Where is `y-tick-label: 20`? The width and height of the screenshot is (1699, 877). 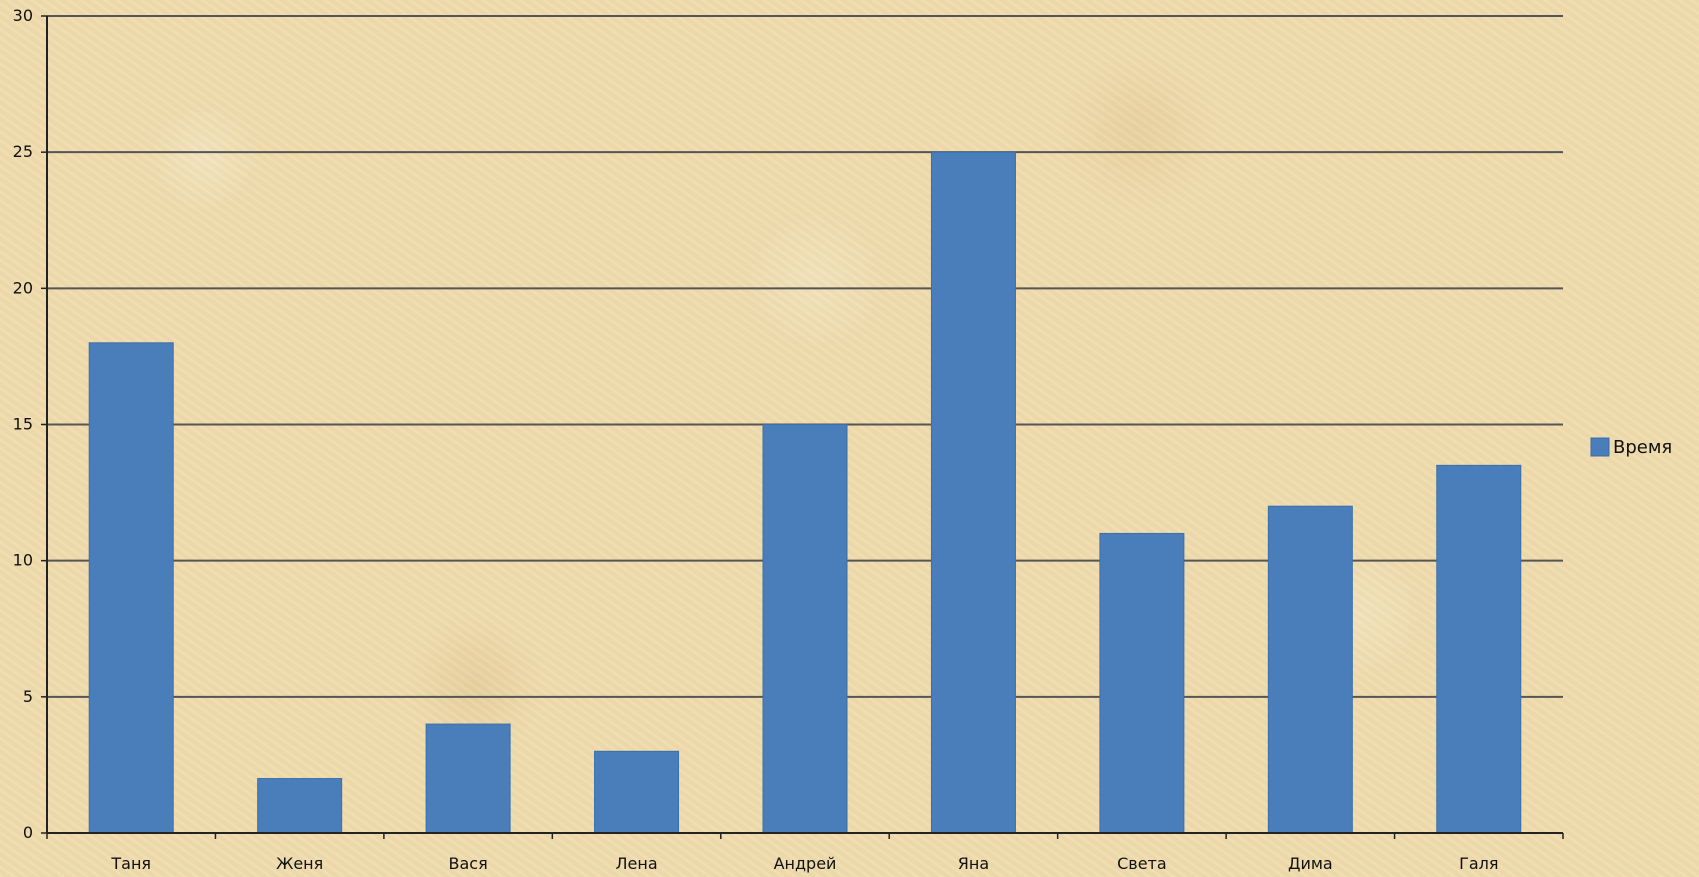 y-tick-label: 20 is located at coordinates (23, 287).